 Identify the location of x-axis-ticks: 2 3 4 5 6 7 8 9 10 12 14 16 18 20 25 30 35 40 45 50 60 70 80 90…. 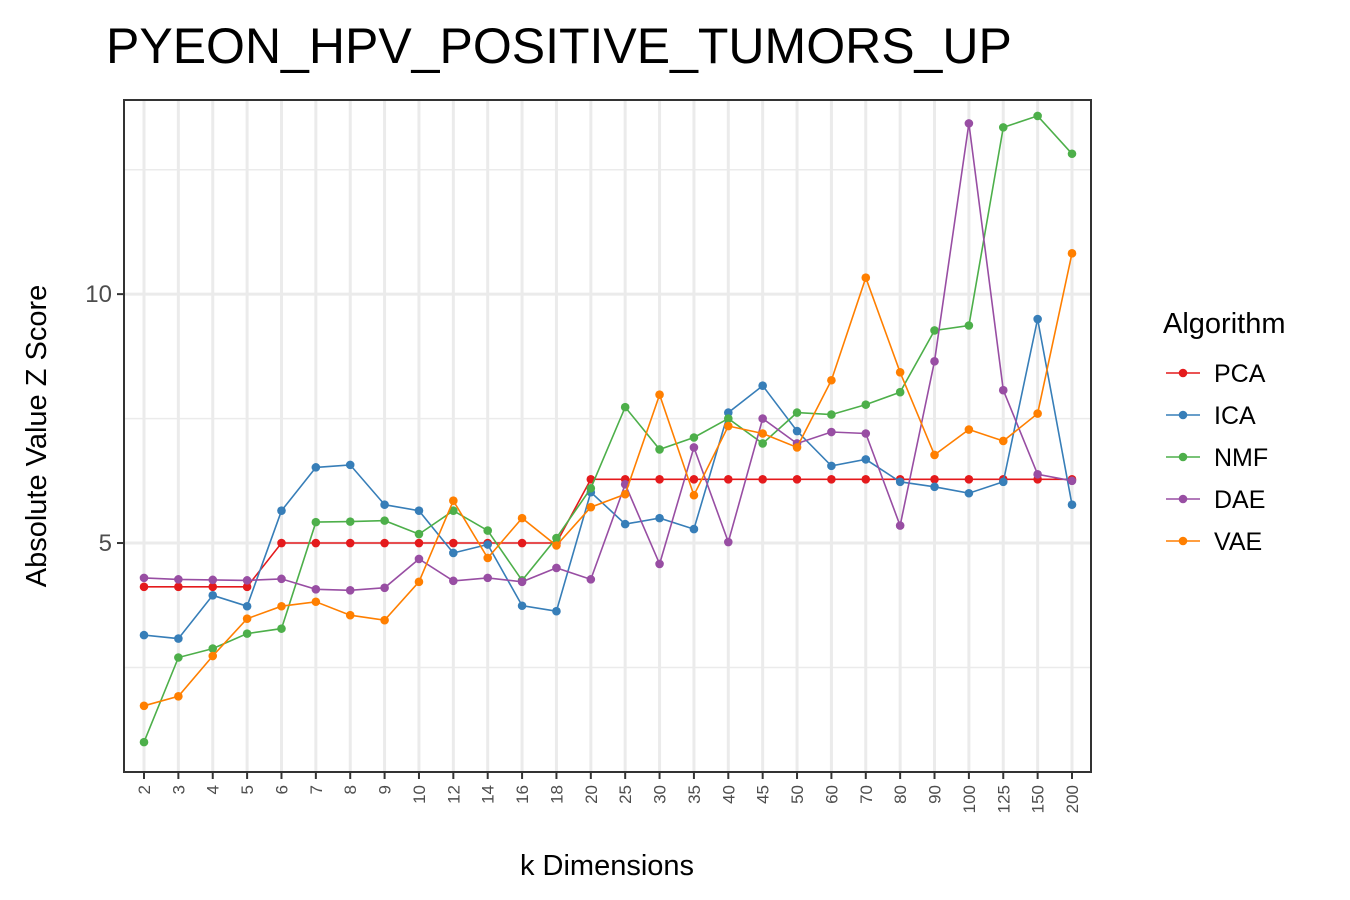
(608, 792).